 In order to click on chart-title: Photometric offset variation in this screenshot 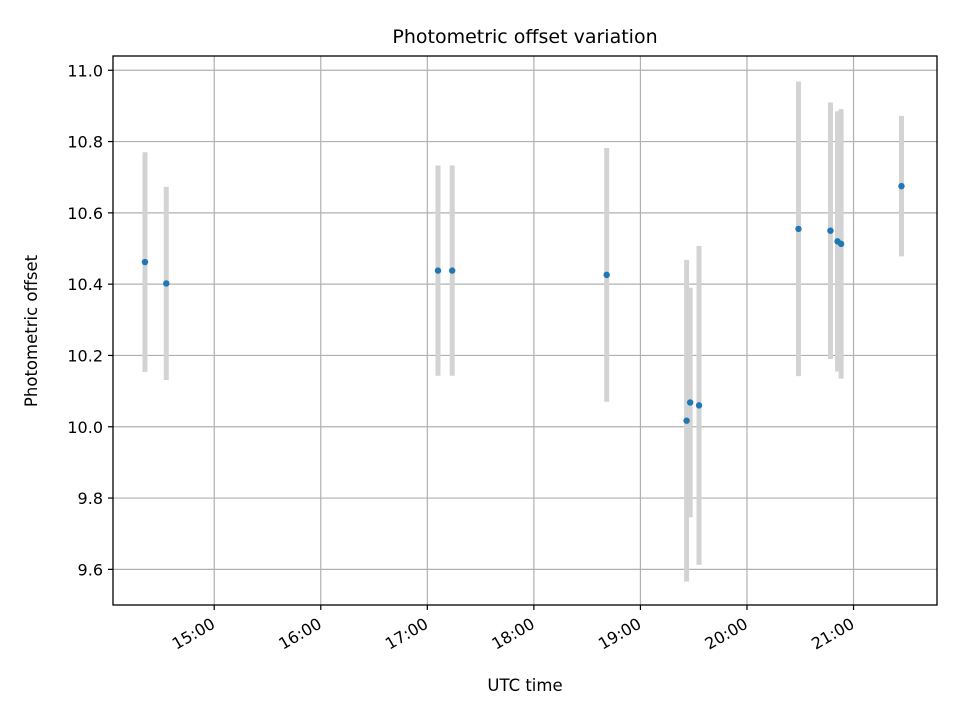, I will do `click(524, 37)`.